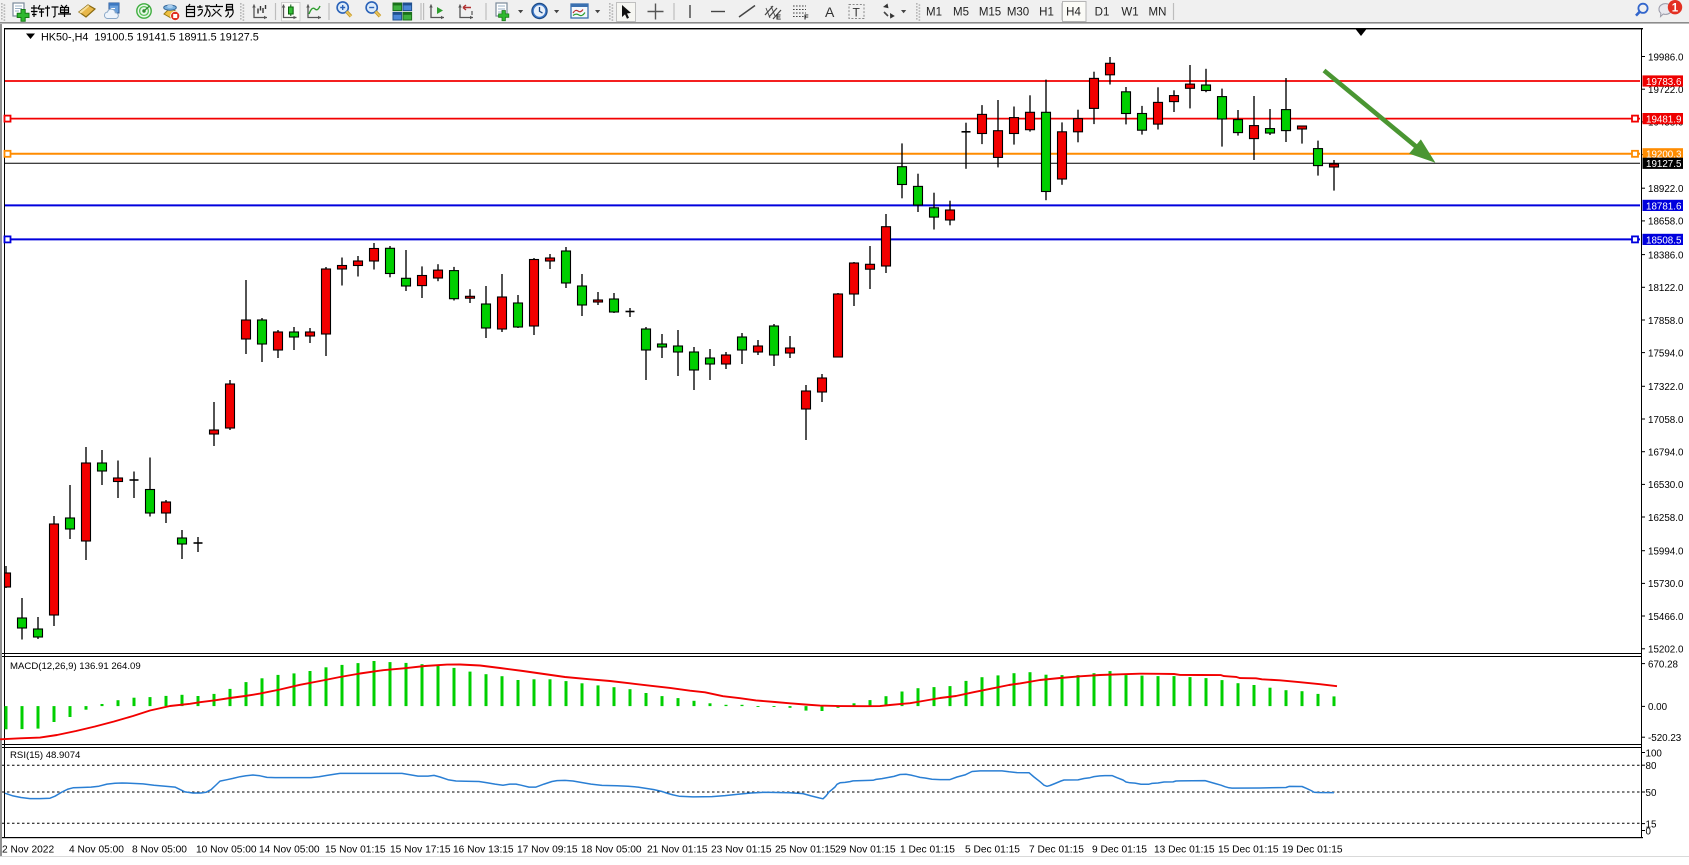 The width and height of the screenshot is (1689, 865). I want to click on svg-text: 15 Dec 01:15, so click(1248, 850).